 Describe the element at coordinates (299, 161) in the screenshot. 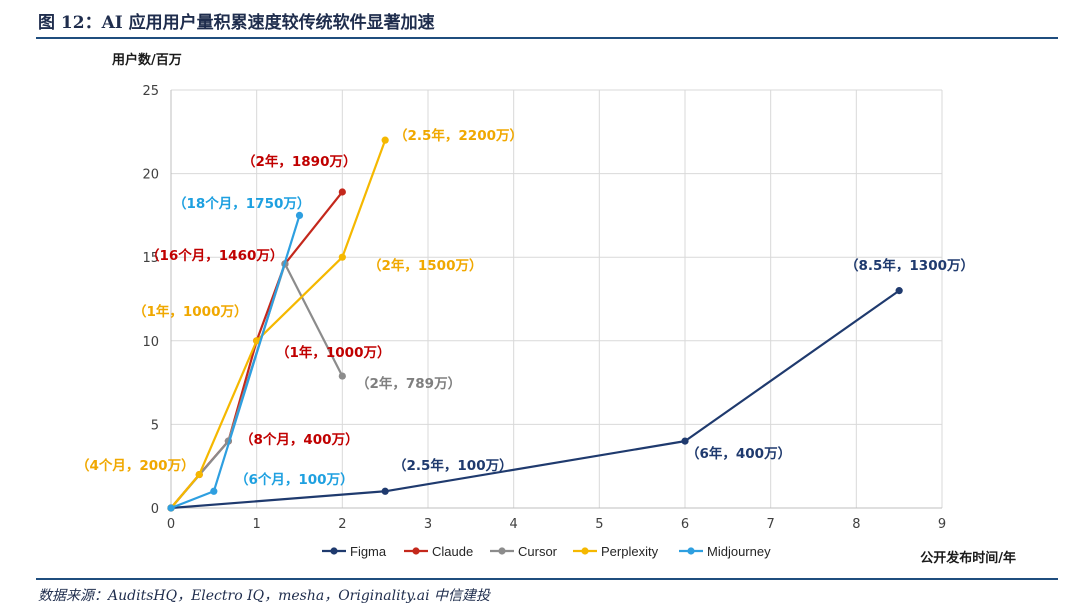

I see `data-label-claude: （2年，1890万）` at that location.